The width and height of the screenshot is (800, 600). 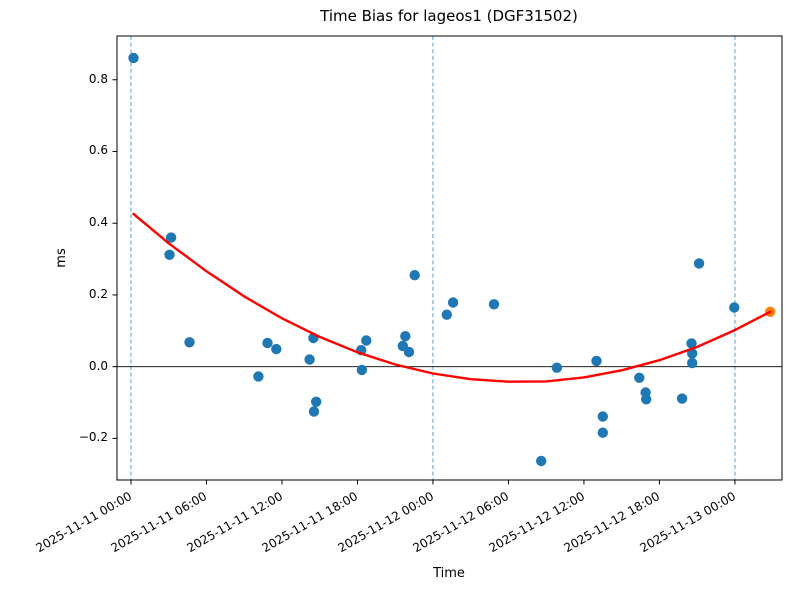 What do you see at coordinates (98, 78) in the screenshot?
I see `y-tick-label: 0.8` at bounding box center [98, 78].